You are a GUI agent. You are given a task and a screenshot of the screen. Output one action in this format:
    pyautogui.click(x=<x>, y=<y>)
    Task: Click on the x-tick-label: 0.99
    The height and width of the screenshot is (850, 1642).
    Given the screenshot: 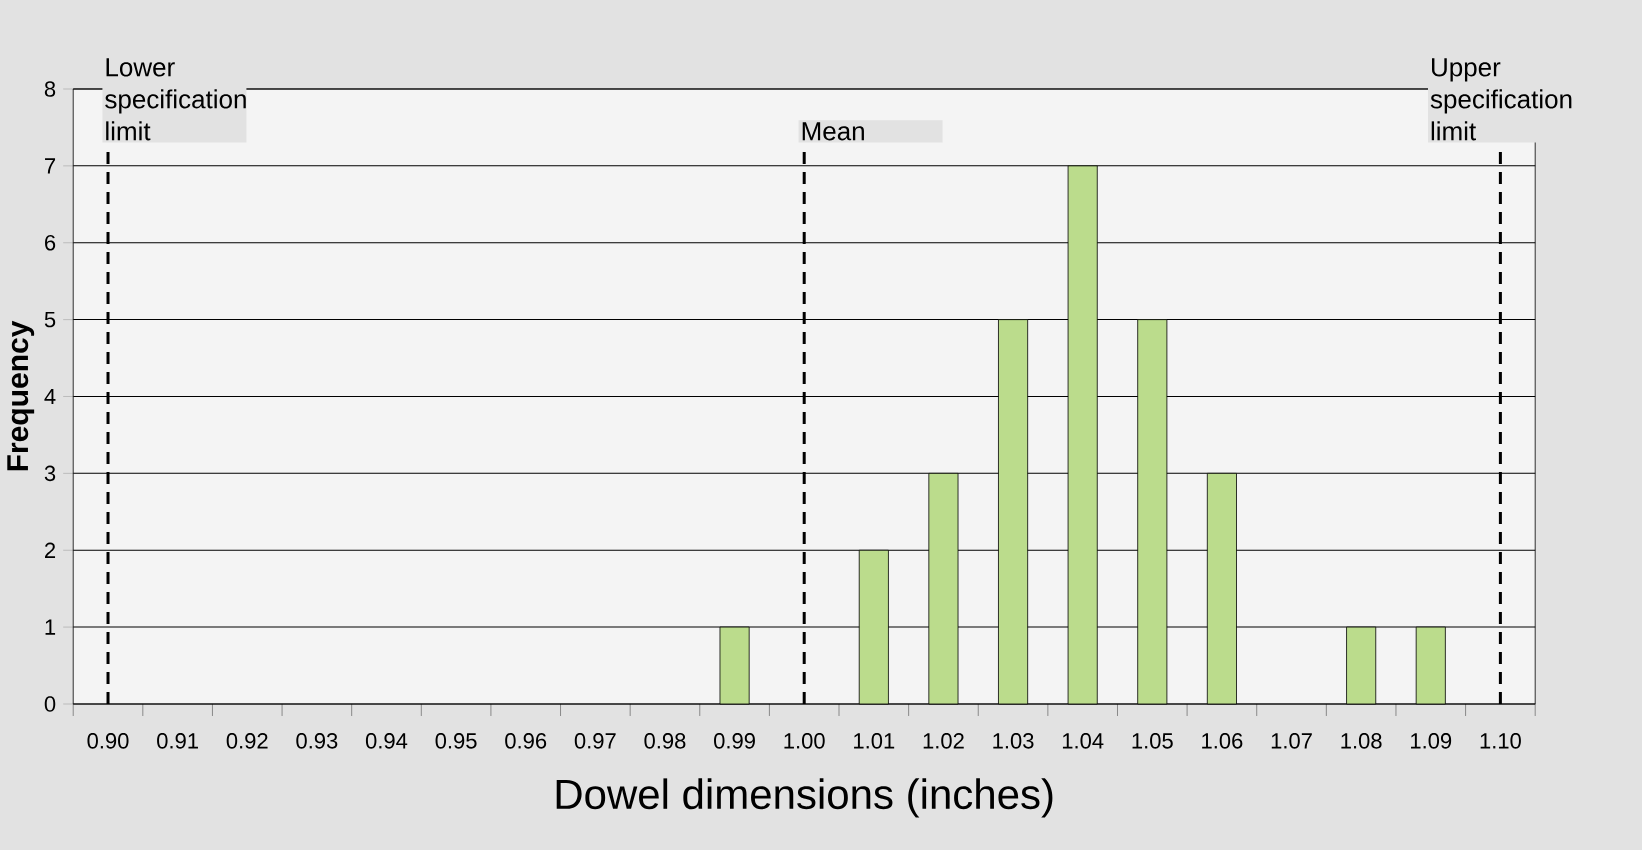 What is the action you would take?
    pyautogui.click(x=734, y=741)
    